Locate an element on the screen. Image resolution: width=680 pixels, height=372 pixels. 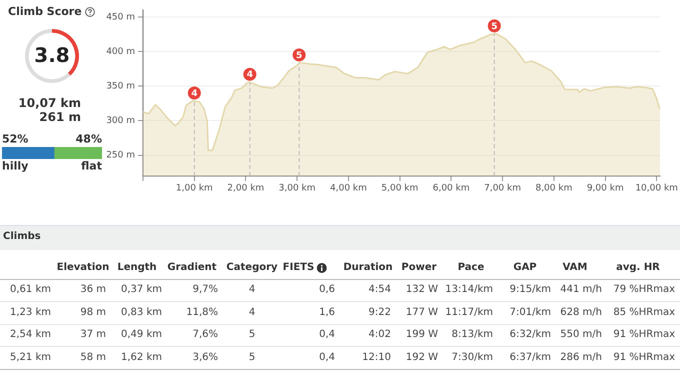
text: 0,61 km is located at coordinates (30, 289).